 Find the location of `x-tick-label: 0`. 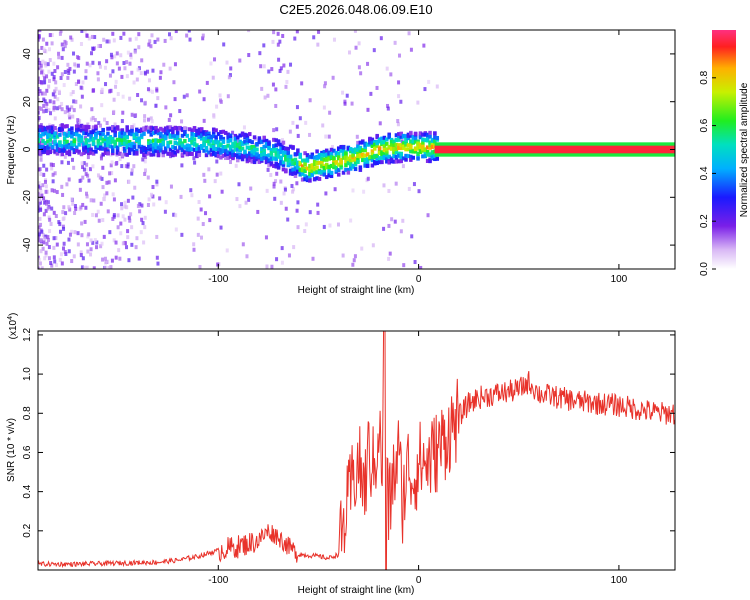

x-tick-label: 0 is located at coordinates (419, 279).